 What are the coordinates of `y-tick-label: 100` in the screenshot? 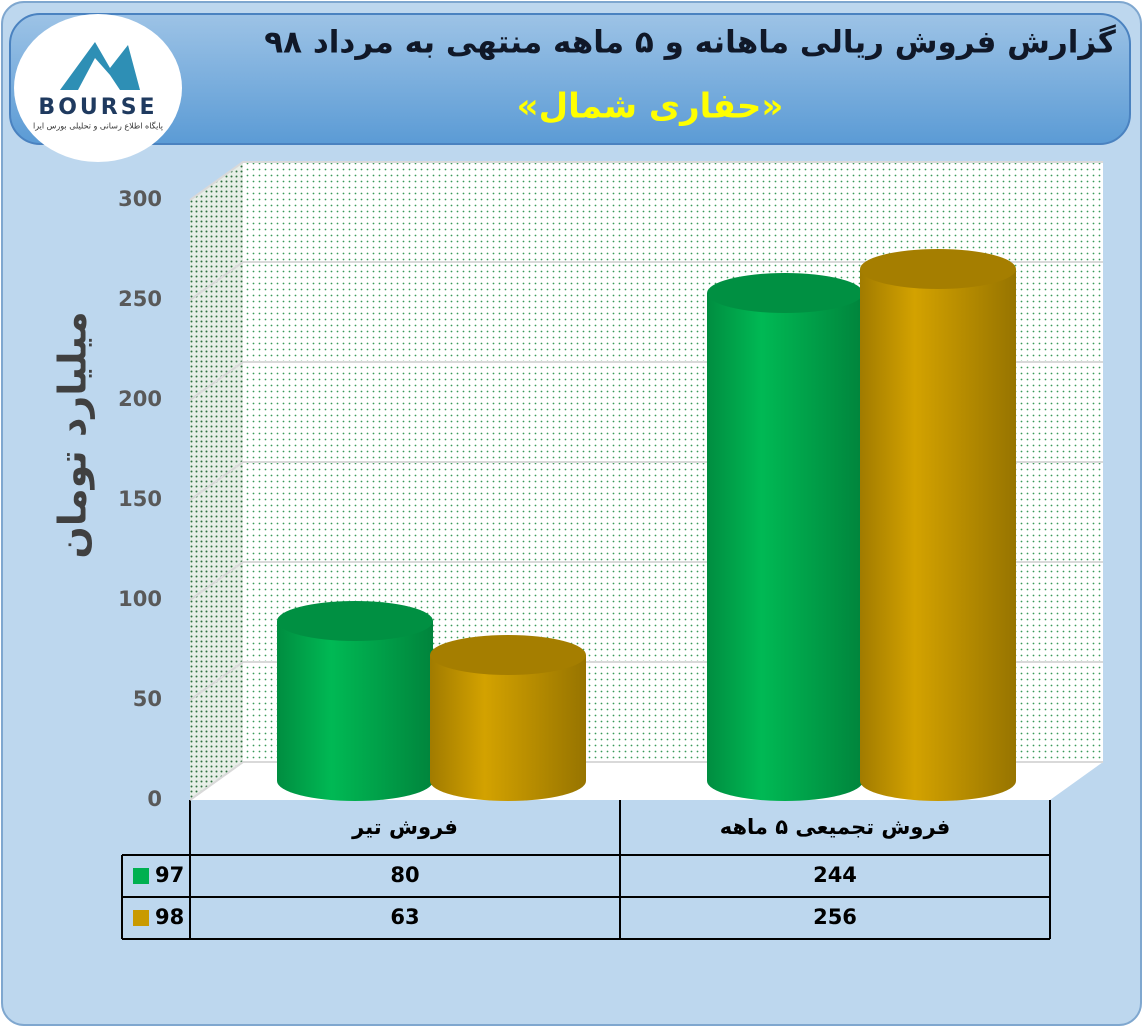 It's located at (140, 599).